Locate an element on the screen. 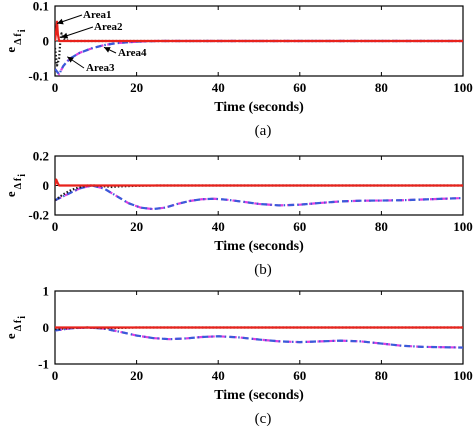 This screenshot has width=474, height=433. annotation-label: Area2 is located at coordinates (108, 27).